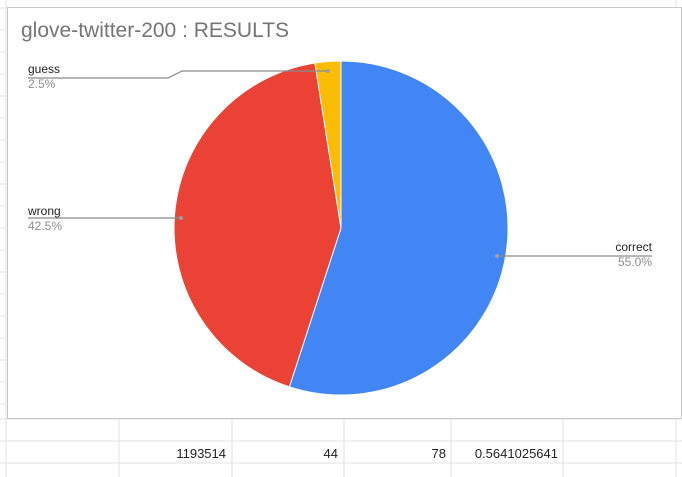 The height and width of the screenshot is (477, 682). I want to click on leader-dot-guess, so click(328, 71).